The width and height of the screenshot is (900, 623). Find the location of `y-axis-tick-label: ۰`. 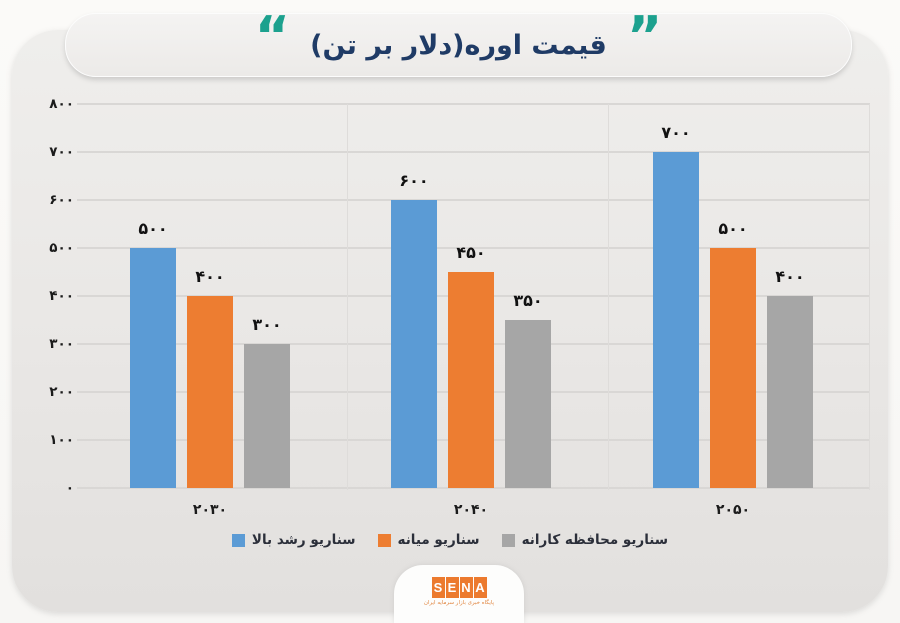

y-axis-tick-label: ۰ is located at coordinates (69, 488).